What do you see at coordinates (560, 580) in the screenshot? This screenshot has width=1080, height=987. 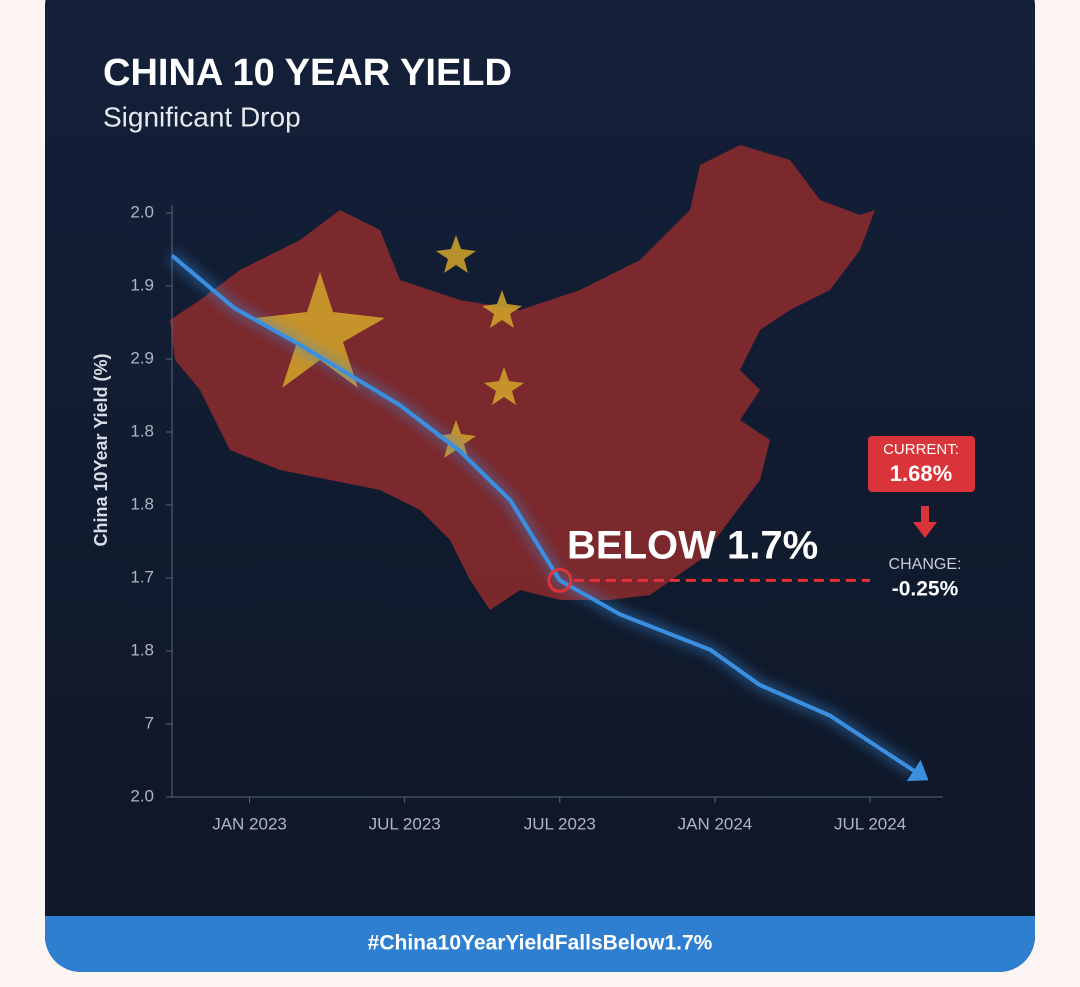 I see `highlight-point` at bounding box center [560, 580].